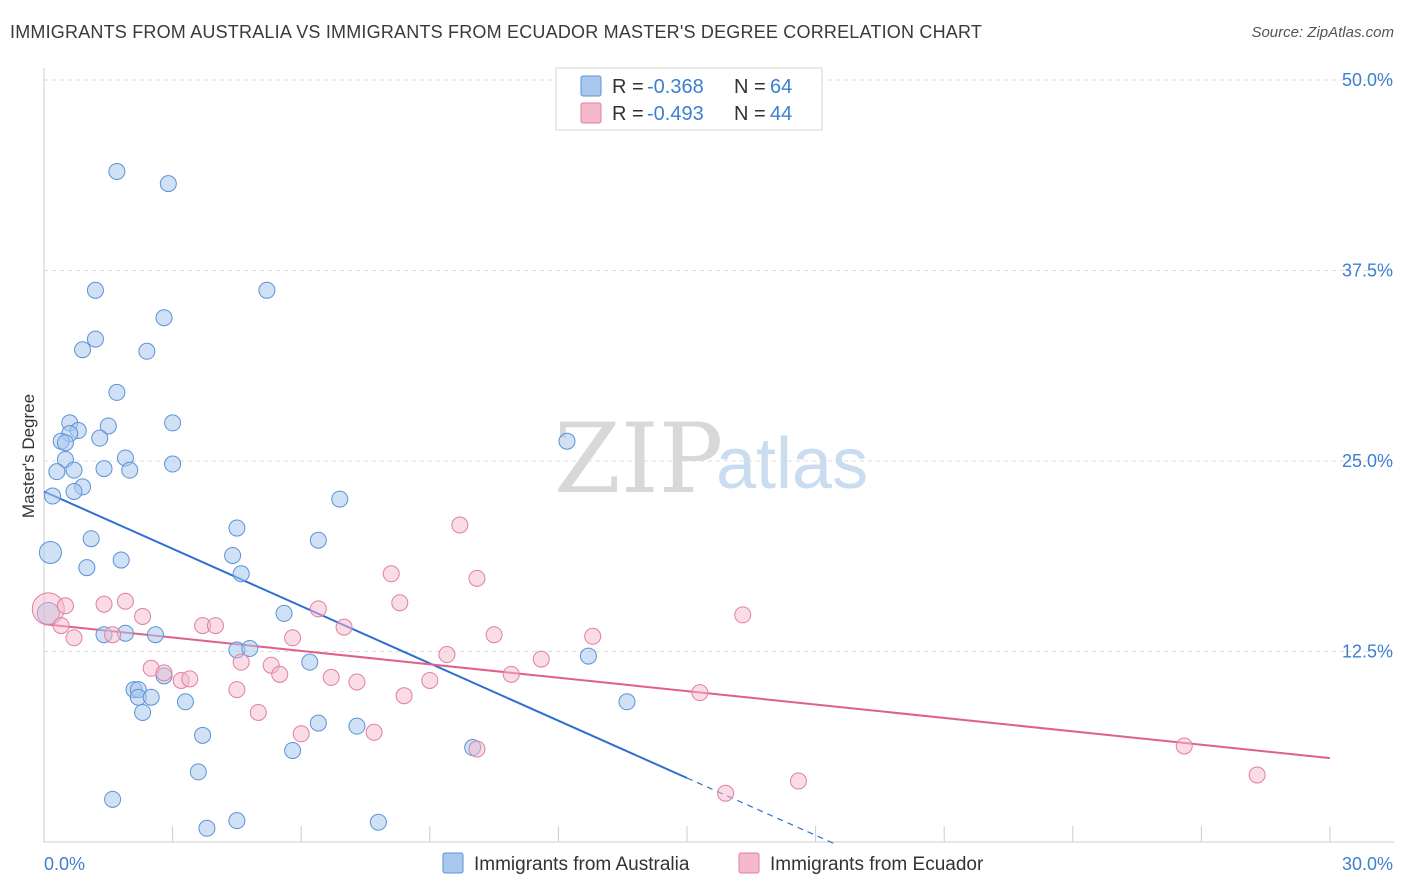 This screenshot has width=1406, height=892. Describe the element at coordinates (28, 456) in the screenshot. I see `y-axis-label: Master's Degree` at that location.